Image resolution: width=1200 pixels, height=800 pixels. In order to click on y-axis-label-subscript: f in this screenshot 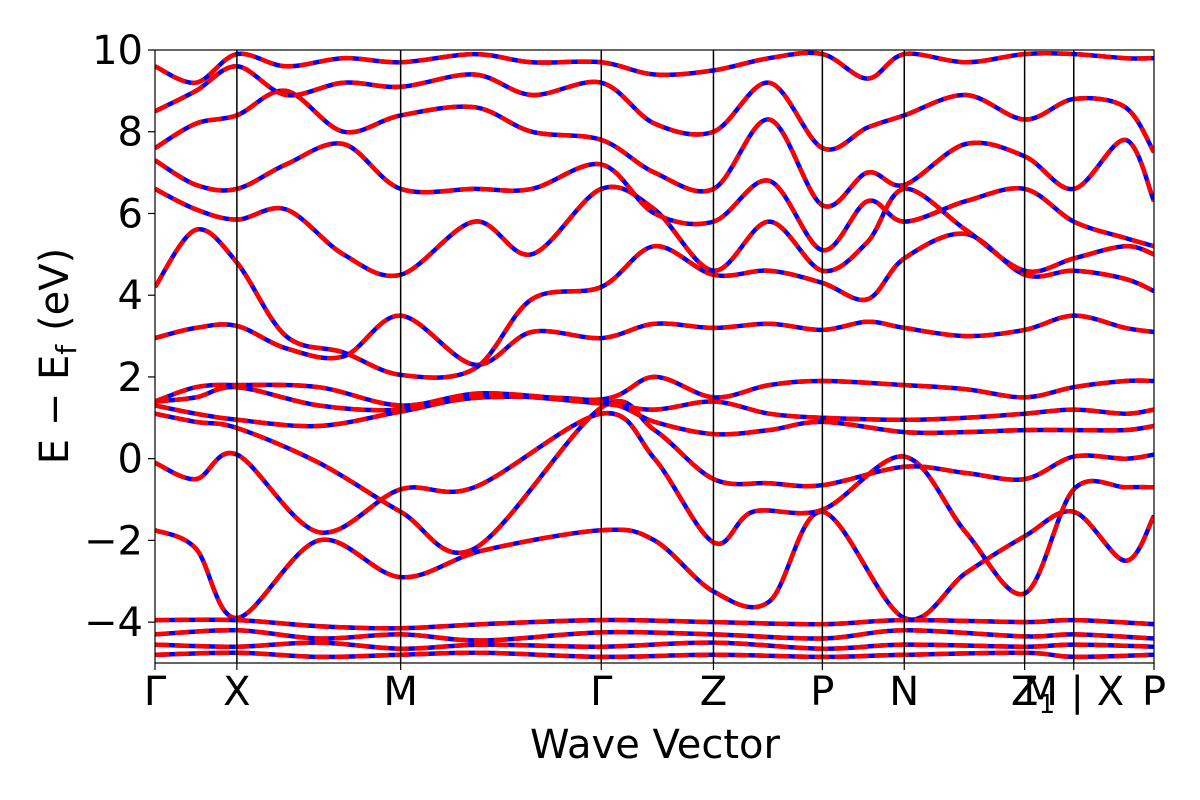, I will do `click(66, 349)`.